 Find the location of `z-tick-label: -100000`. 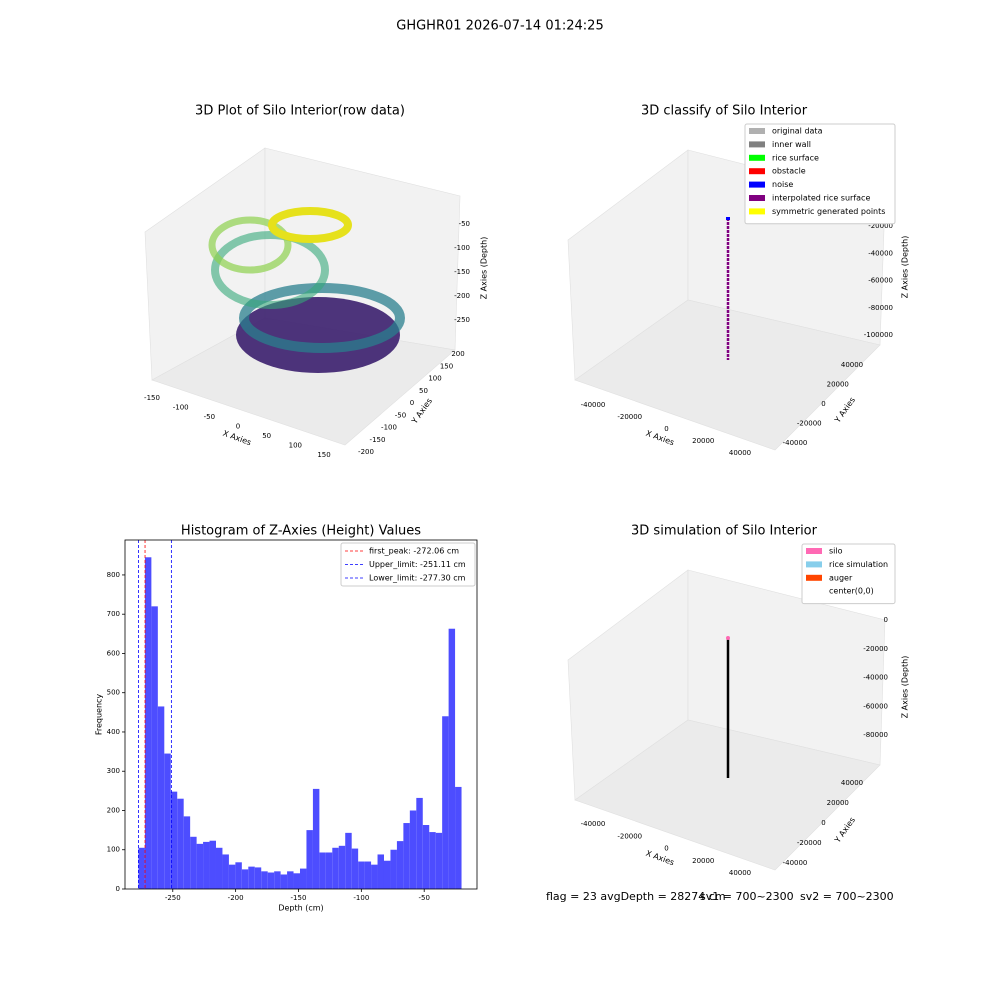

z-tick-label: -100000 is located at coordinates (878, 335).